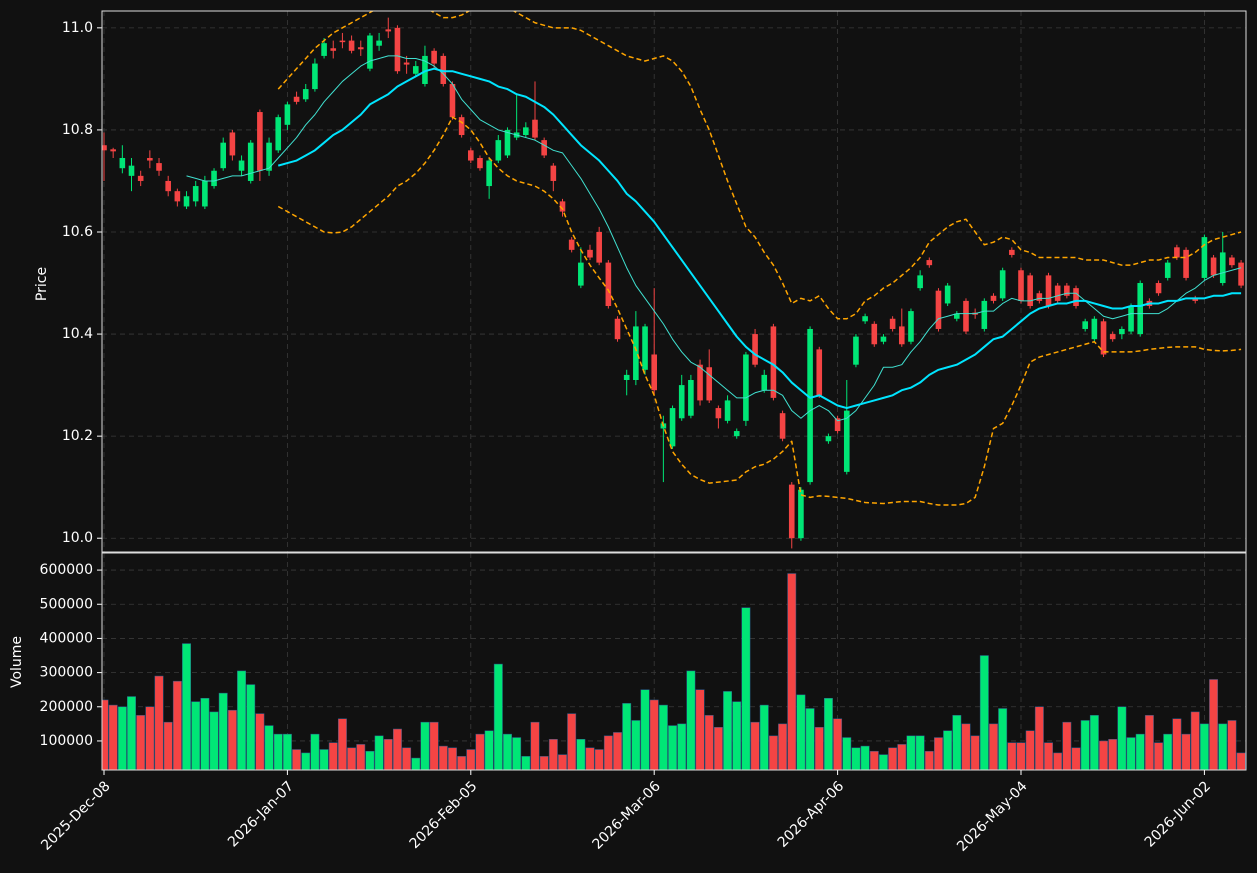  What do you see at coordinates (66, 707) in the screenshot?
I see `y-tick-label: 200000` at bounding box center [66, 707].